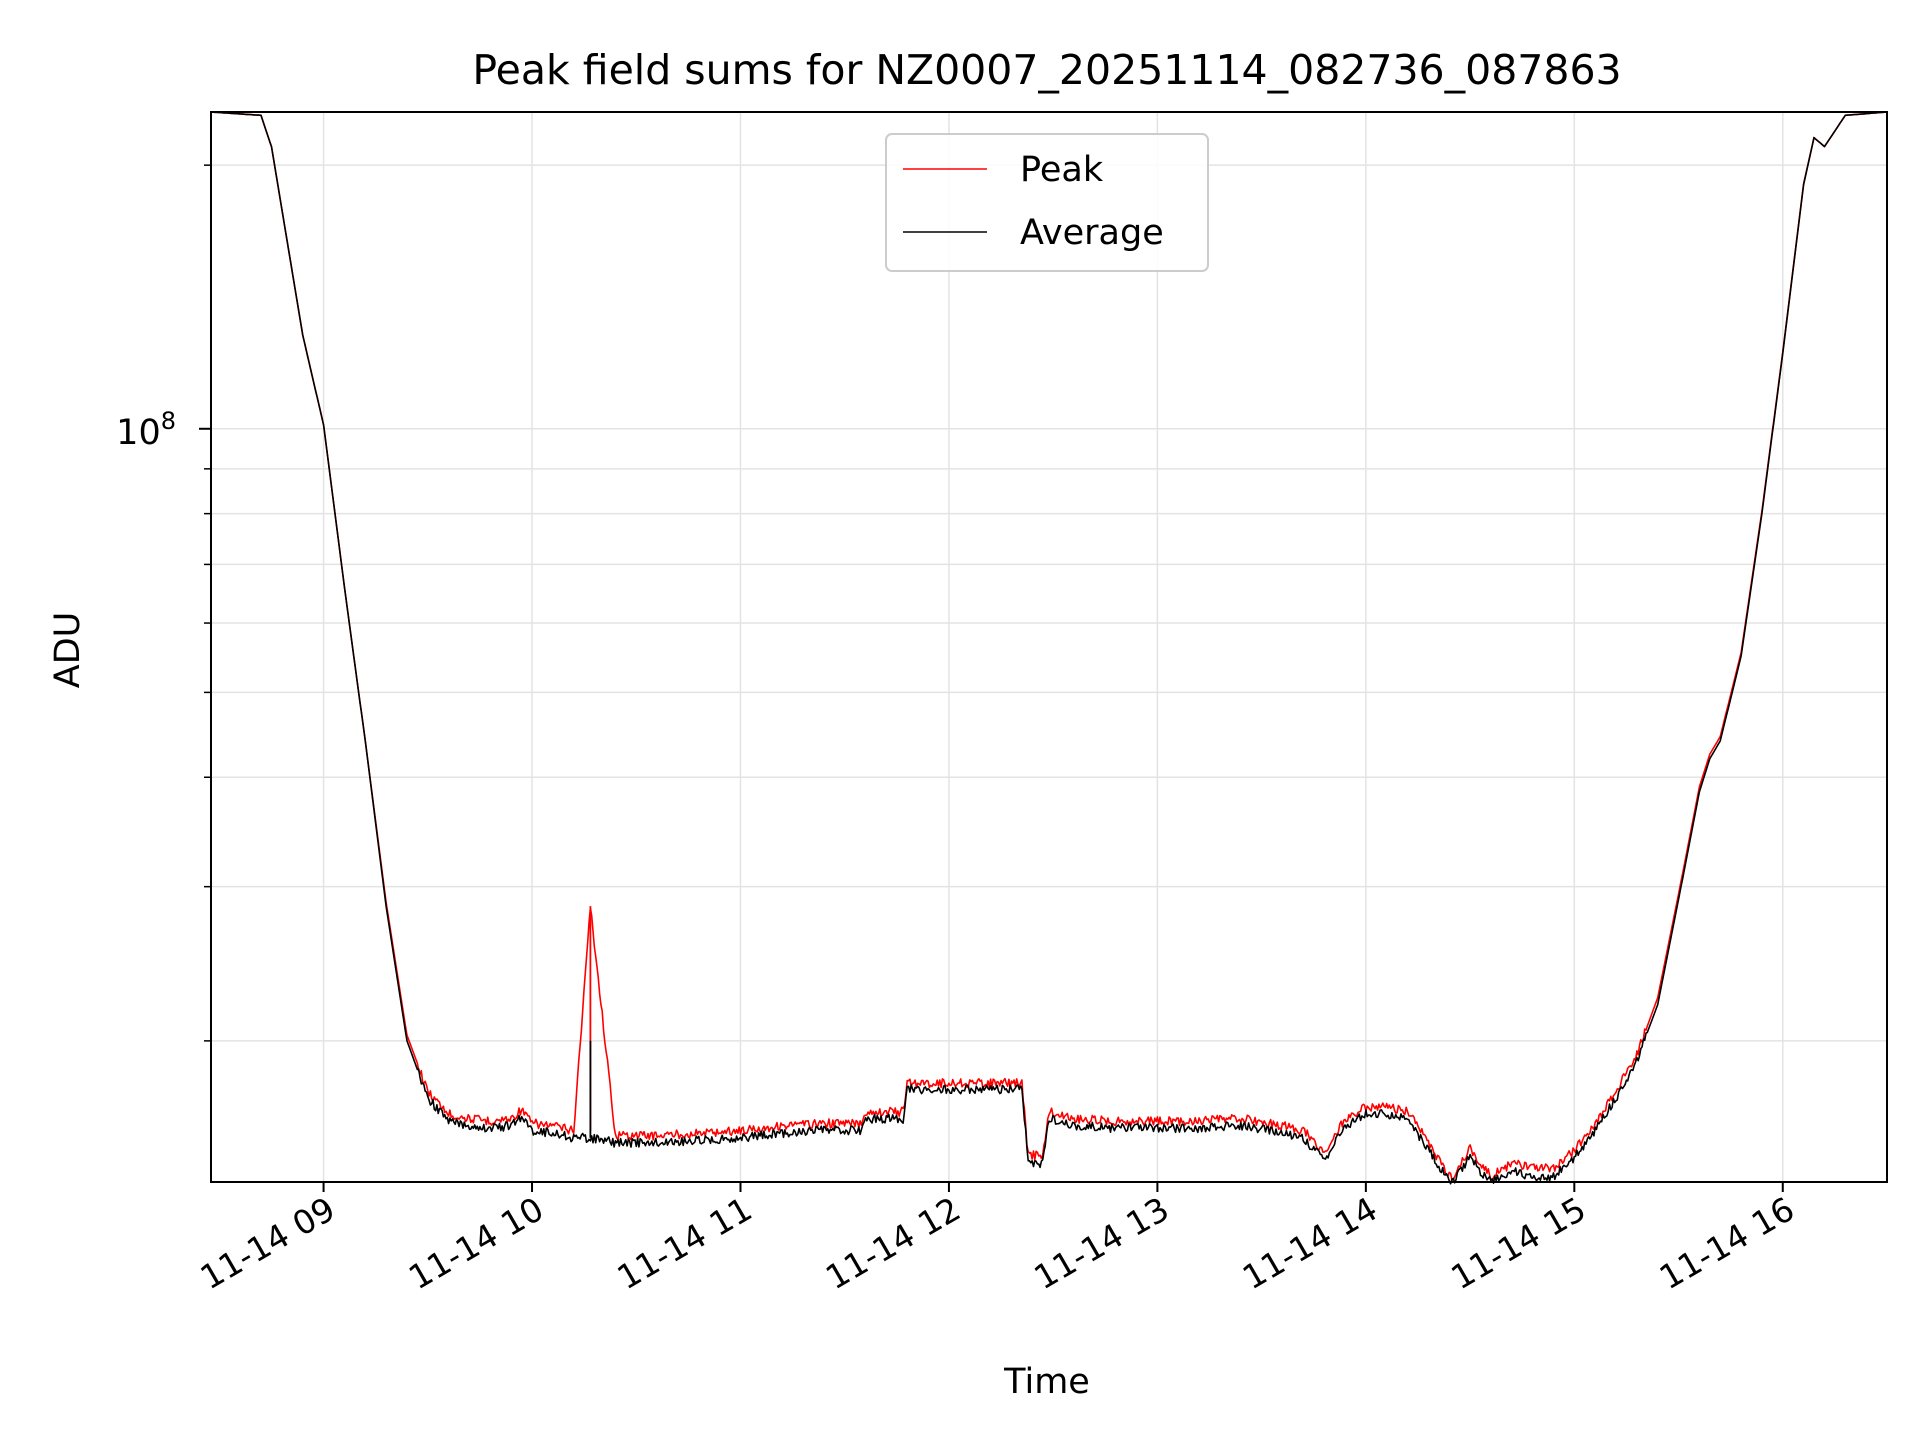 The height and width of the screenshot is (1440, 1920). Describe the element at coordinates (68, 650) in the screenshot. I see `y-axis-label: ADU` at that location.